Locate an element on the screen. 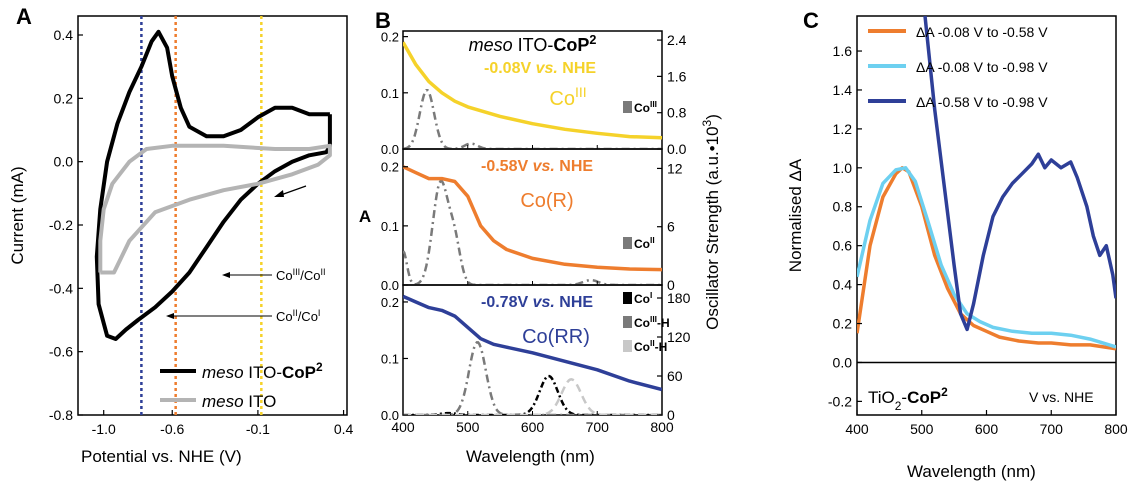 The height and width of the screenshot is (482, 1132). panel-a-ylabel: Current (mA) is located at coordinates (17, 215).